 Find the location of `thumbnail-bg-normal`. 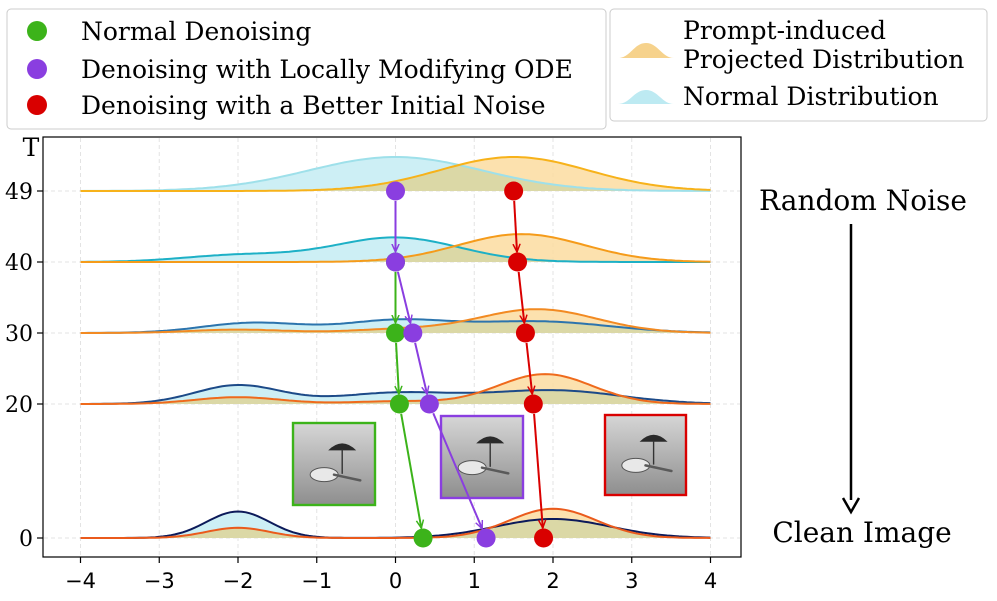

thumbnail-bg-normal is located at coordinates (334, 464).